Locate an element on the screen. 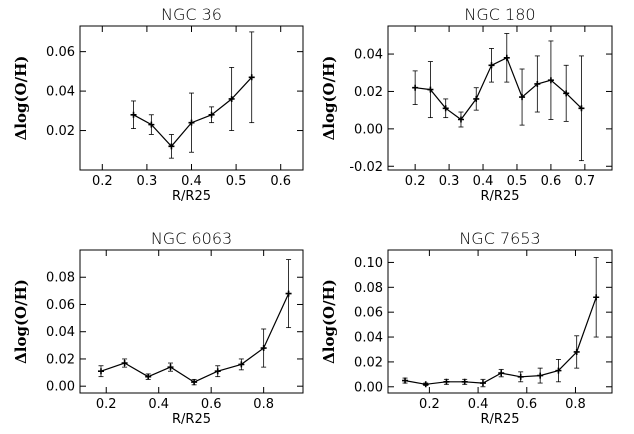 The height and width of the screenshot is (434, 634). y-tick-label: -0.02 is located at coordinates (366, 167).